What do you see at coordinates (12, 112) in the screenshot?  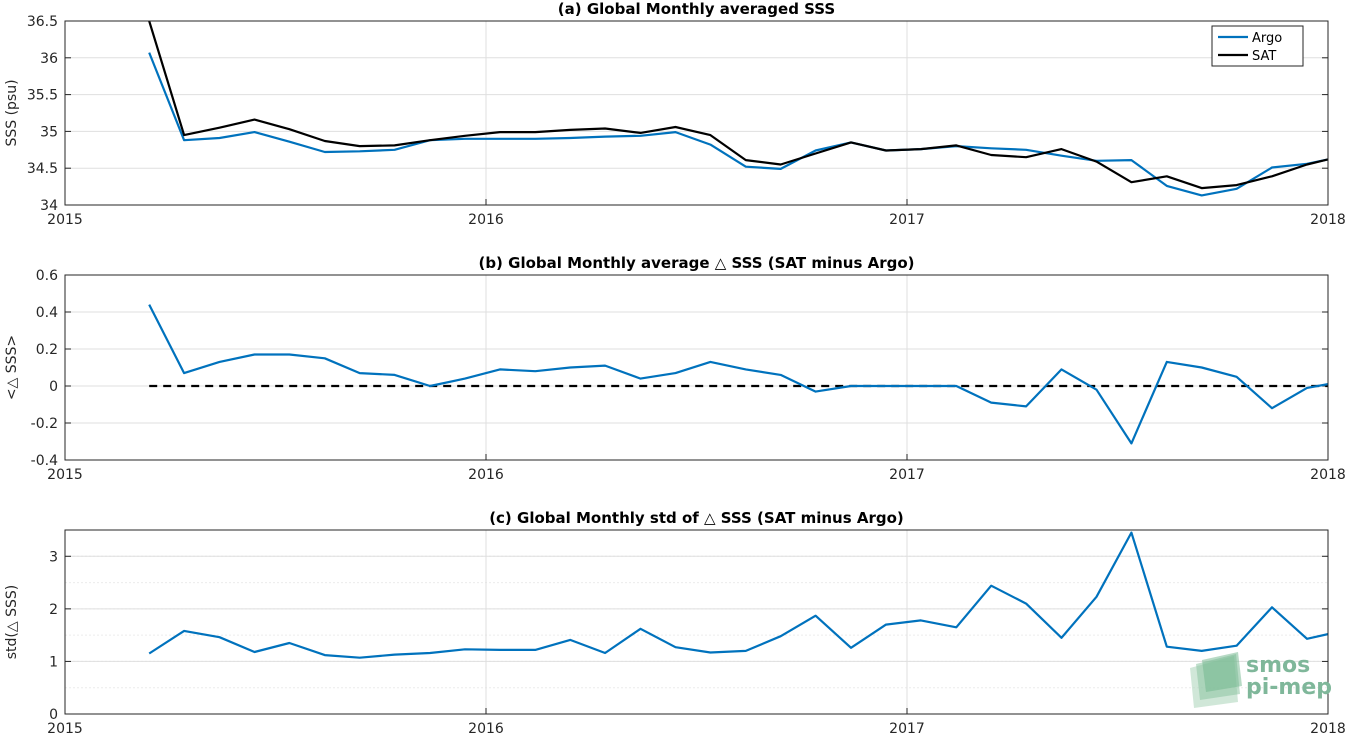 I see `y-axis-label: SSS (psu)` at bounding box center [12, 112].